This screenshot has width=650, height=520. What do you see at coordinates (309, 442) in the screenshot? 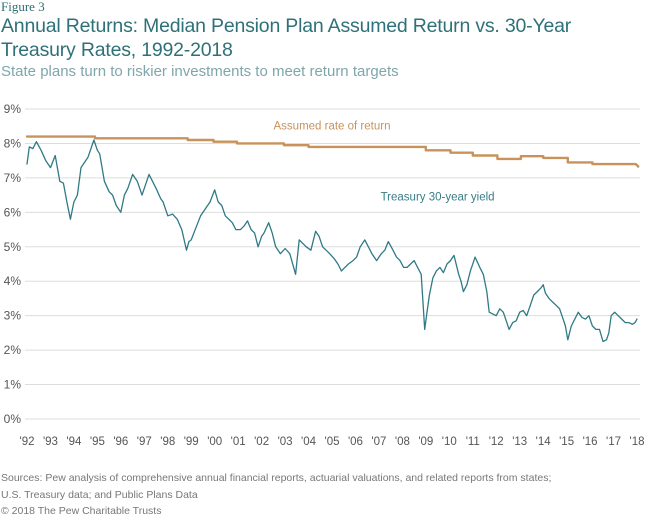
I see `x-tick-label: '04` at bounding box center [309, 442].